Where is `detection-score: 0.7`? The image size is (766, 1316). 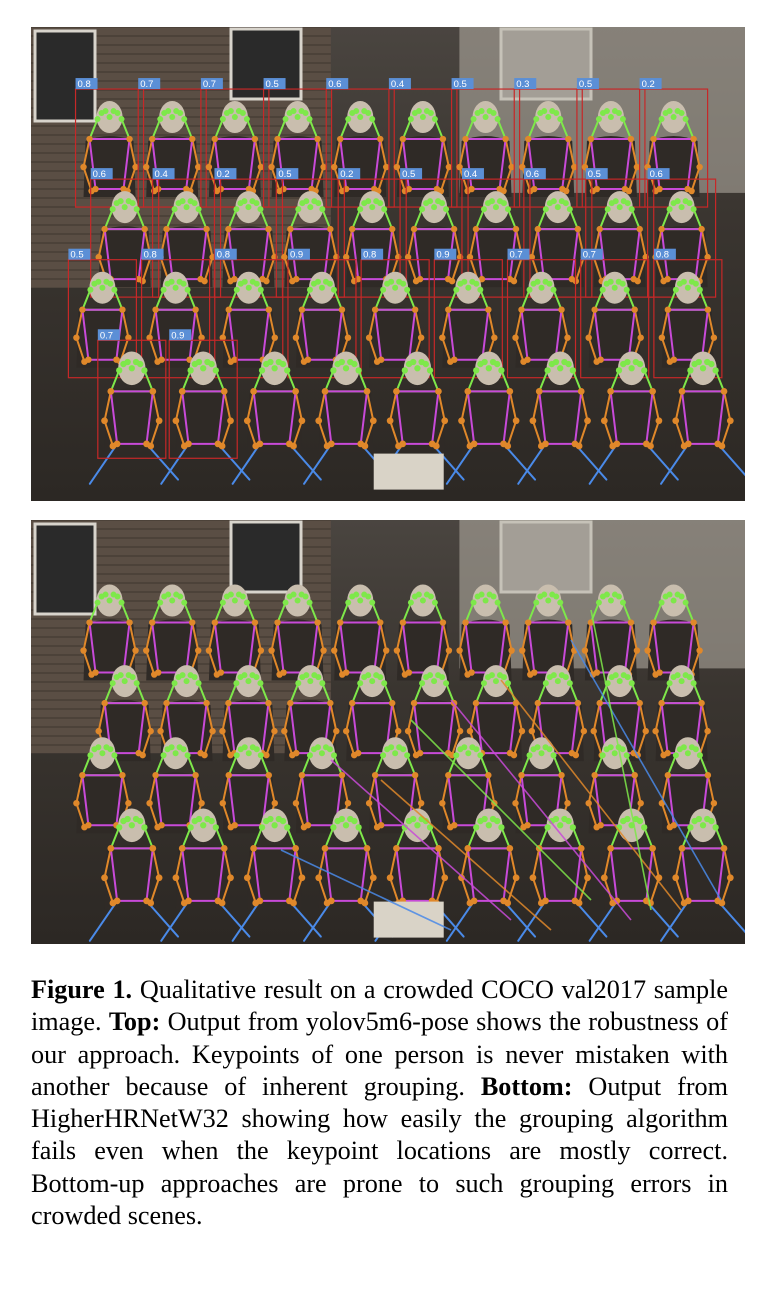
detection-score: 0.7 is located at coordinates (516, 255).